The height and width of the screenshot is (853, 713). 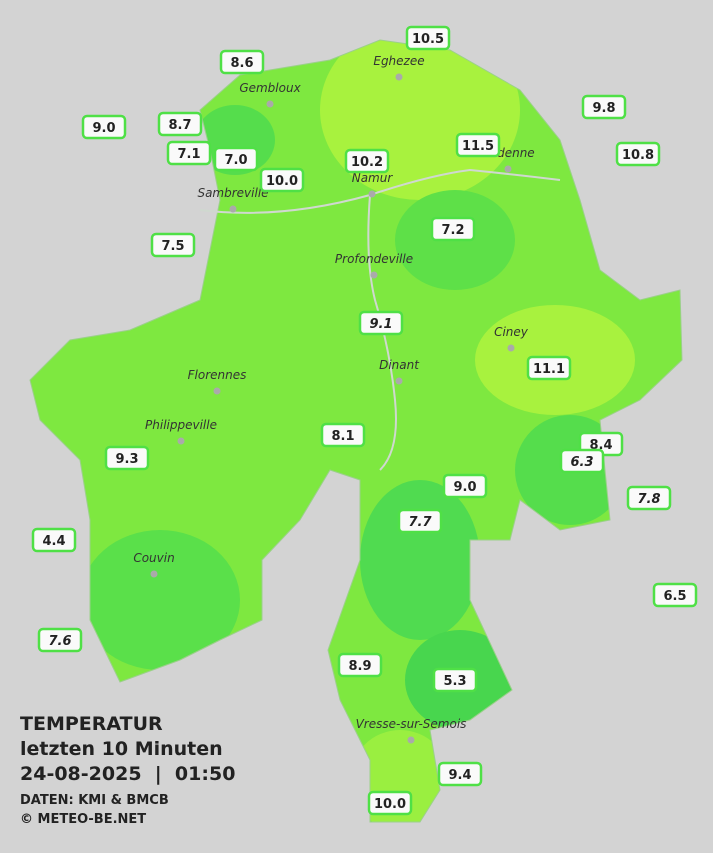 I want to click on source: DATEN: KMI & BMCB, so click(x=94, y=800).